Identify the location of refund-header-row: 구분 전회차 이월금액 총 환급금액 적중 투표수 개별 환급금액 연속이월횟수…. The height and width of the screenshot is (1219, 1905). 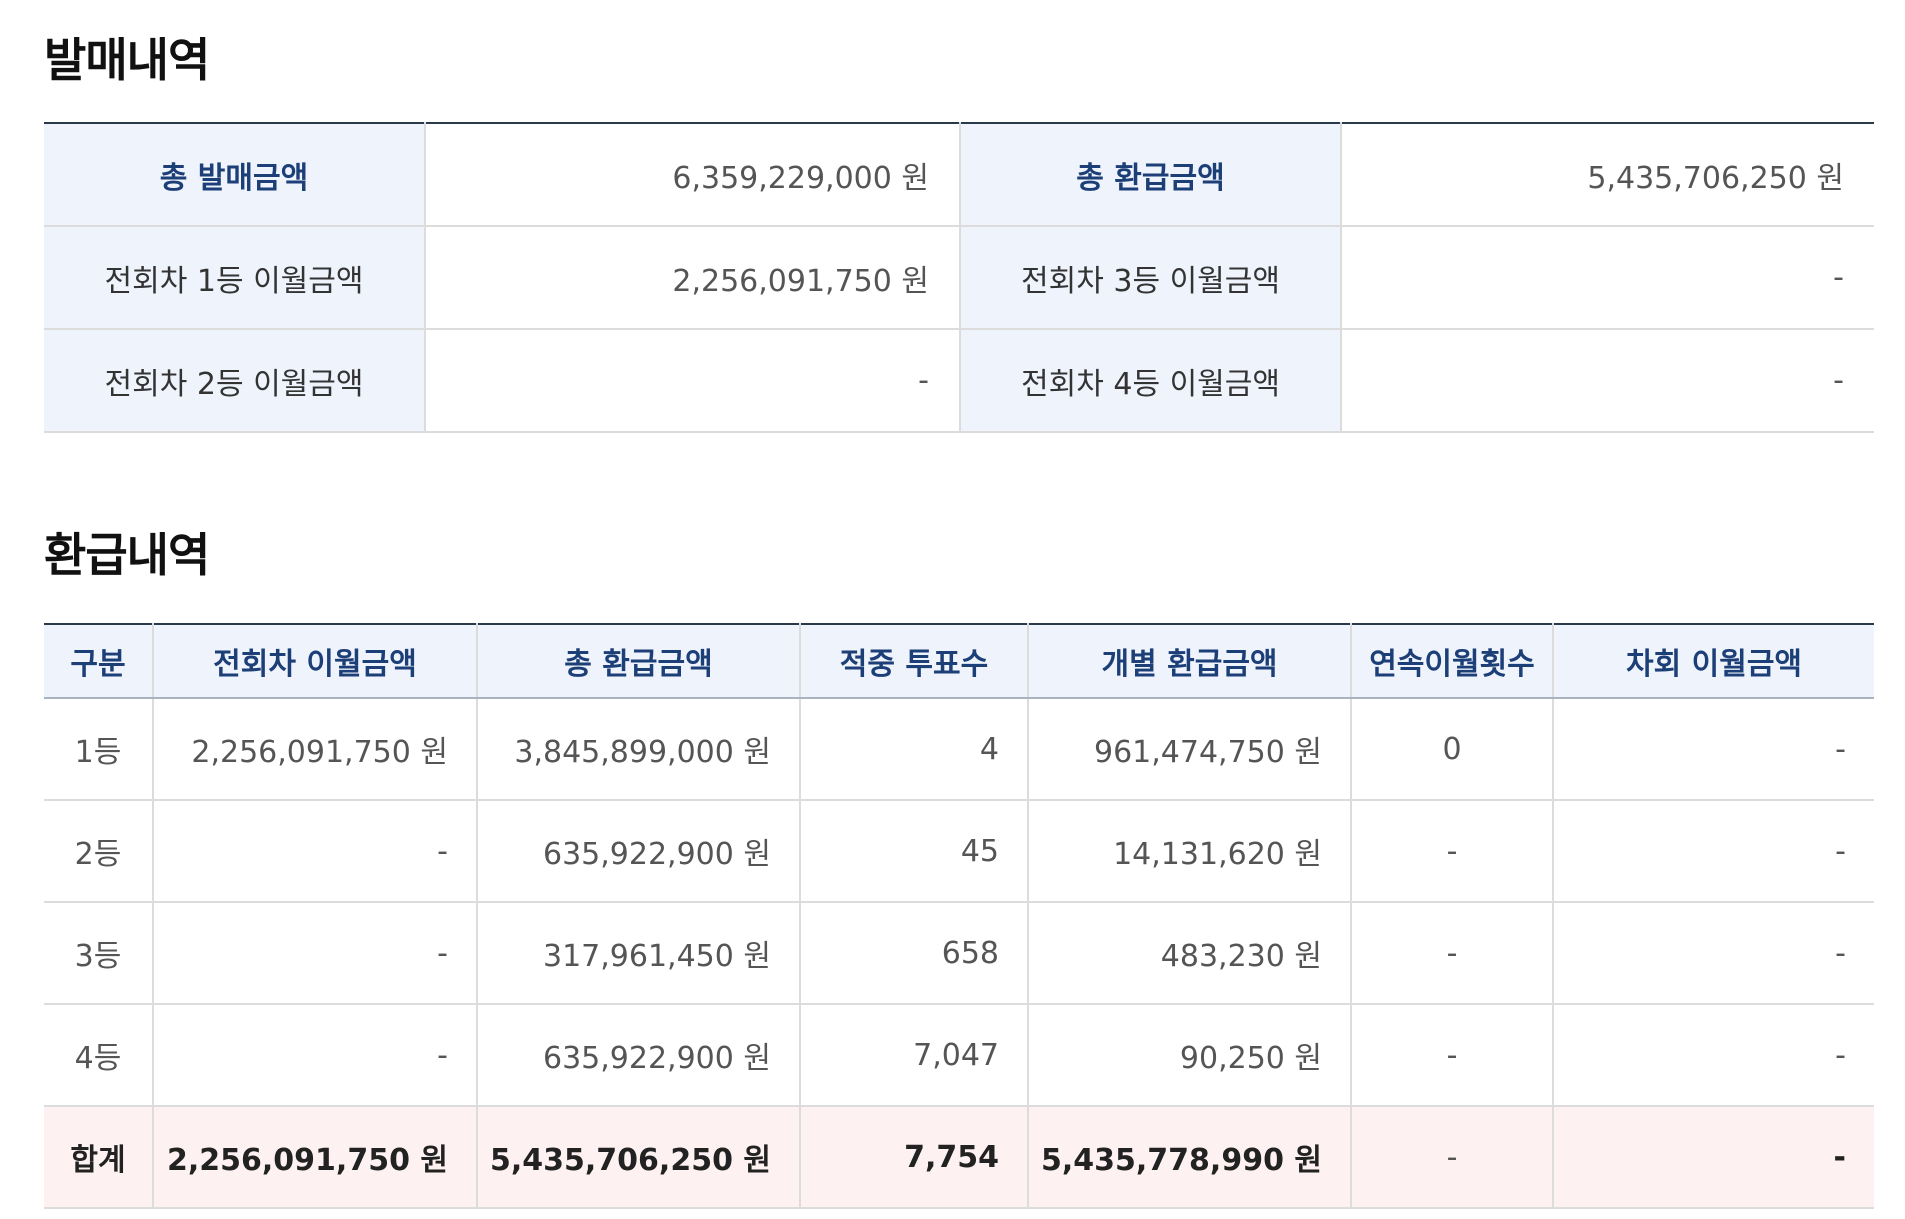
(959, 661).